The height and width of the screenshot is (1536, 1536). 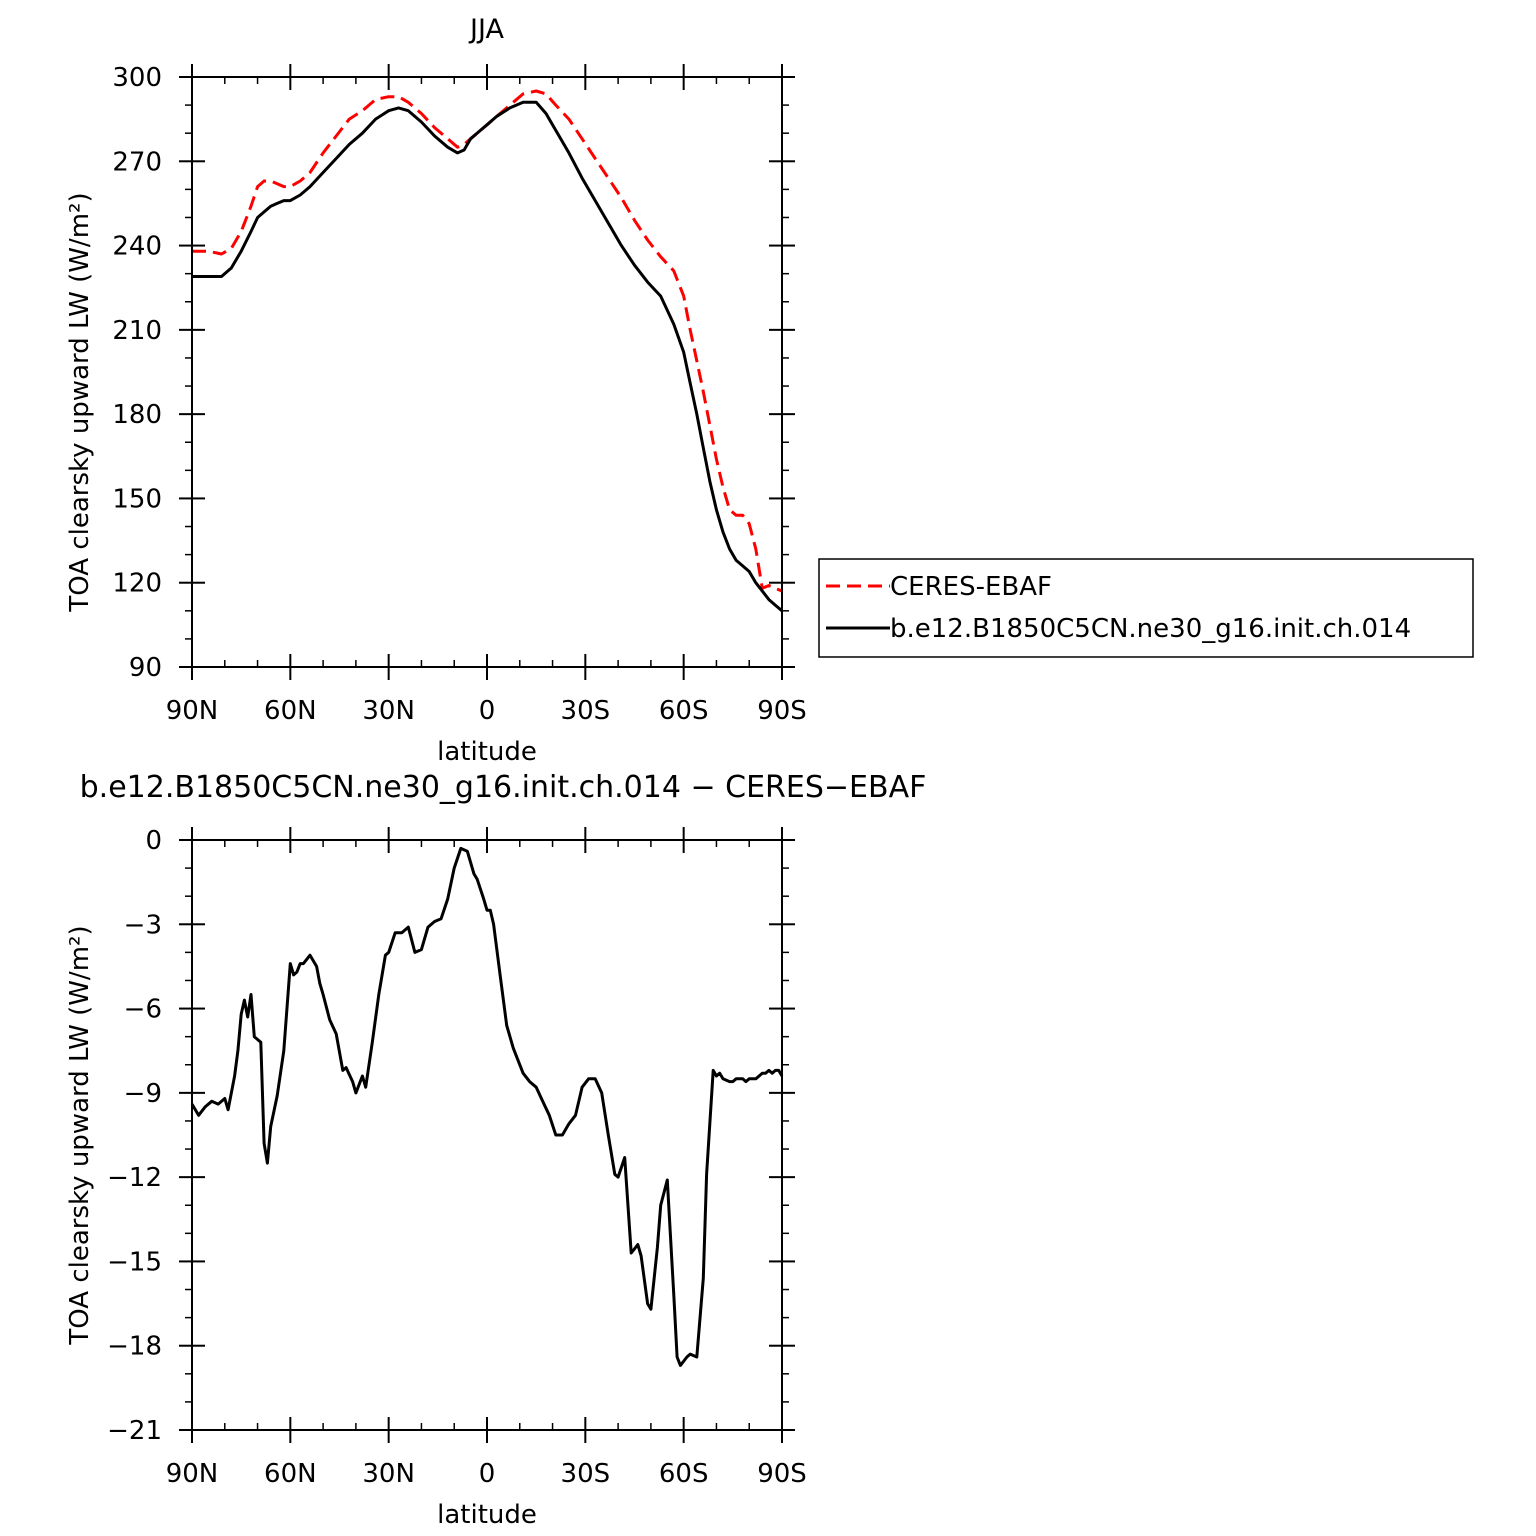 I want to click on bottom-panel-y-tick-label: −15, so click(x=134, y=1262).